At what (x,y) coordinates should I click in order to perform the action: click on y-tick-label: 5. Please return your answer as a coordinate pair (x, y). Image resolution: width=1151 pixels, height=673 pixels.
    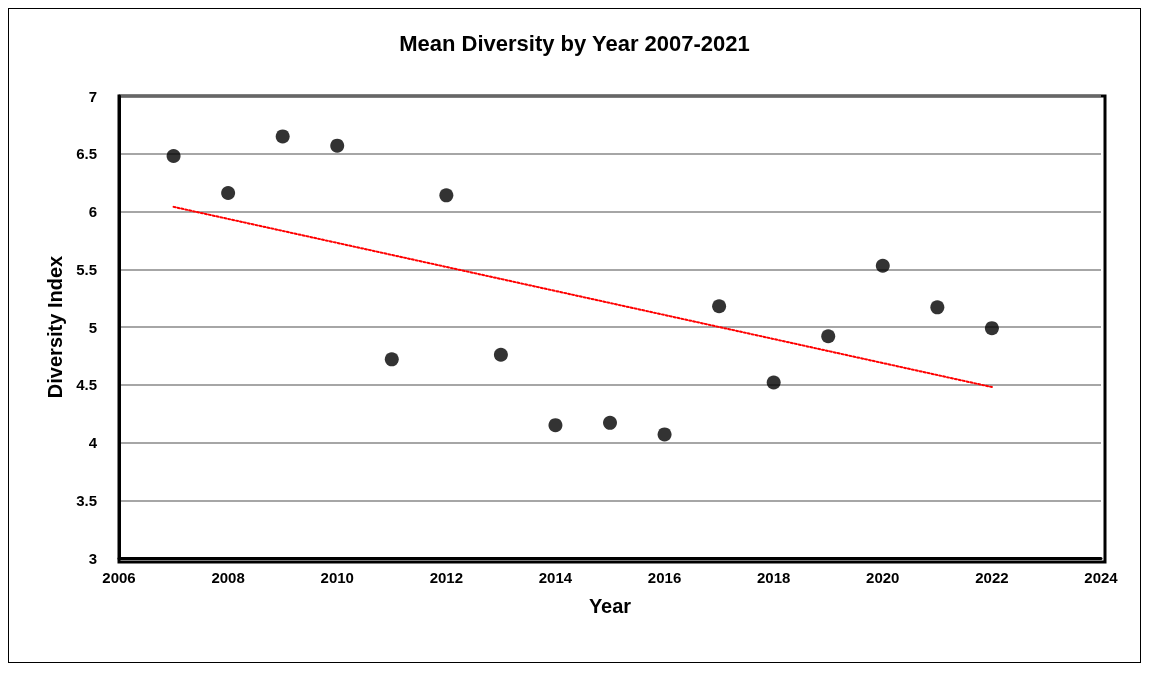
    Looking at the image, I should click on (92, 327).